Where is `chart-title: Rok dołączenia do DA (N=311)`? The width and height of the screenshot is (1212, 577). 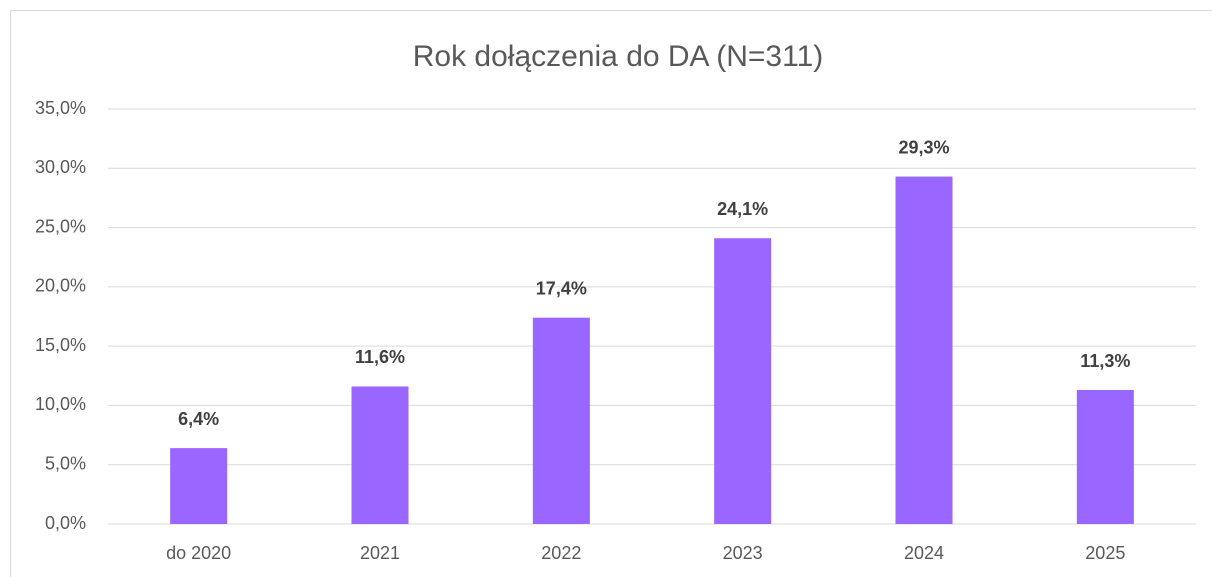
chart-title: Rok dołączenia do DA (N=311) is located at coordinates (618, 56).